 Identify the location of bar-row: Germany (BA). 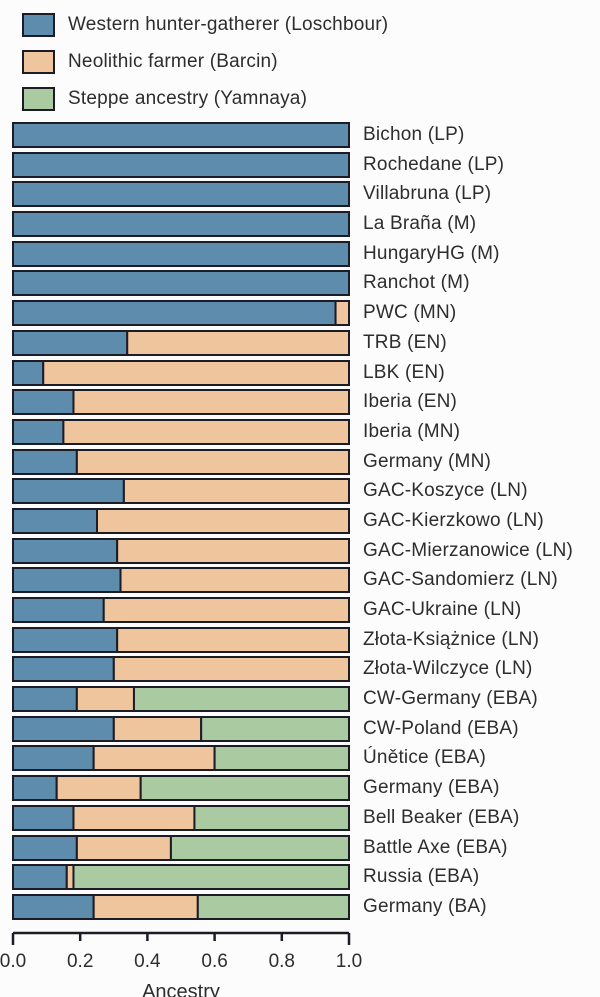
(292, 906).